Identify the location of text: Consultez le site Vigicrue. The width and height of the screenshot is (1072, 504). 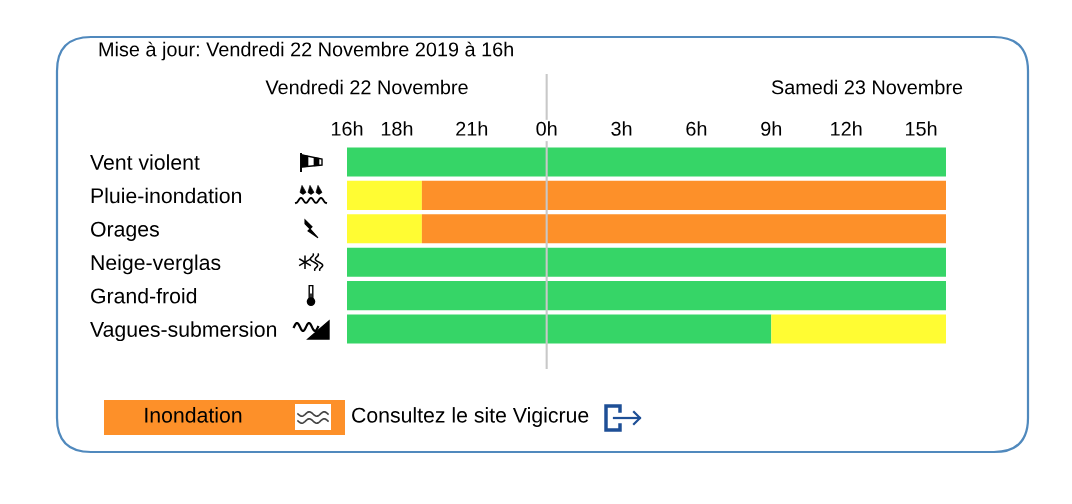
(470, 417).